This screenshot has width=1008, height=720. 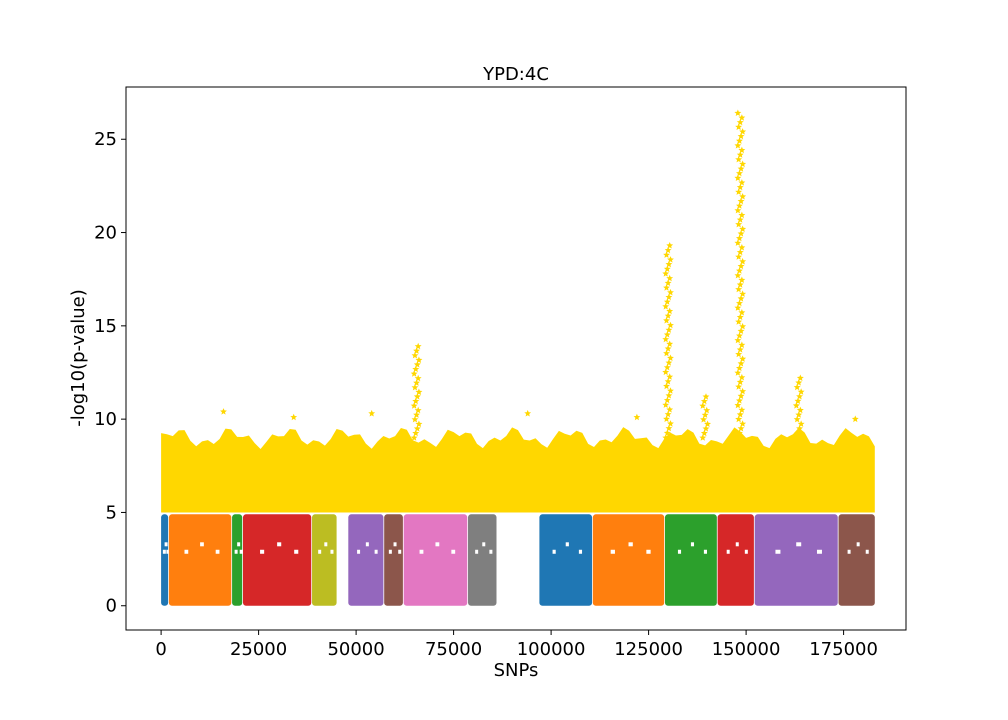 What do you see at coordinates (648, 649) in the screenshot?
I see `x-tick-label: 125000` at bounding box center [648, 649].